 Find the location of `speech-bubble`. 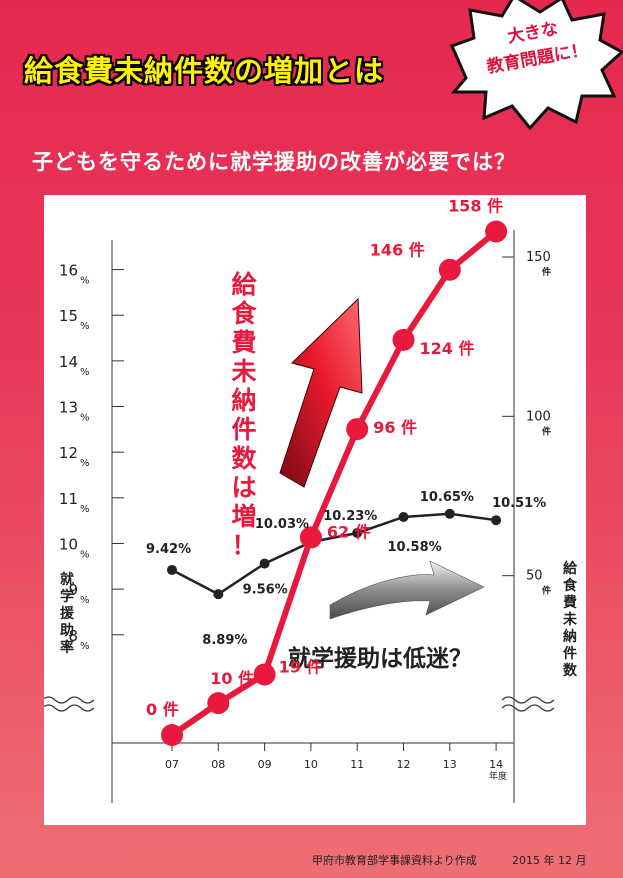

speech-bubble is located at coordinates (536, 65).